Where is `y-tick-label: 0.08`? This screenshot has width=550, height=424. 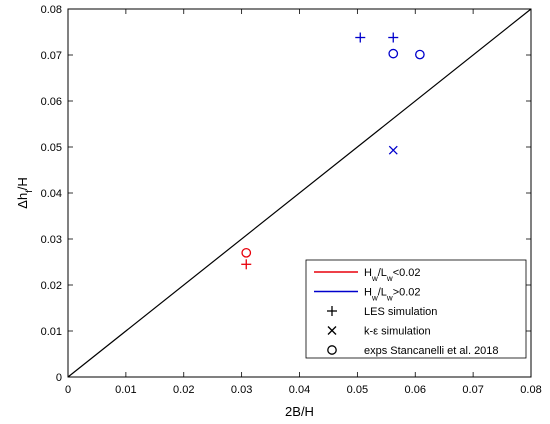 y-tick-label: 0.08 is located at coordinates (51, 10).